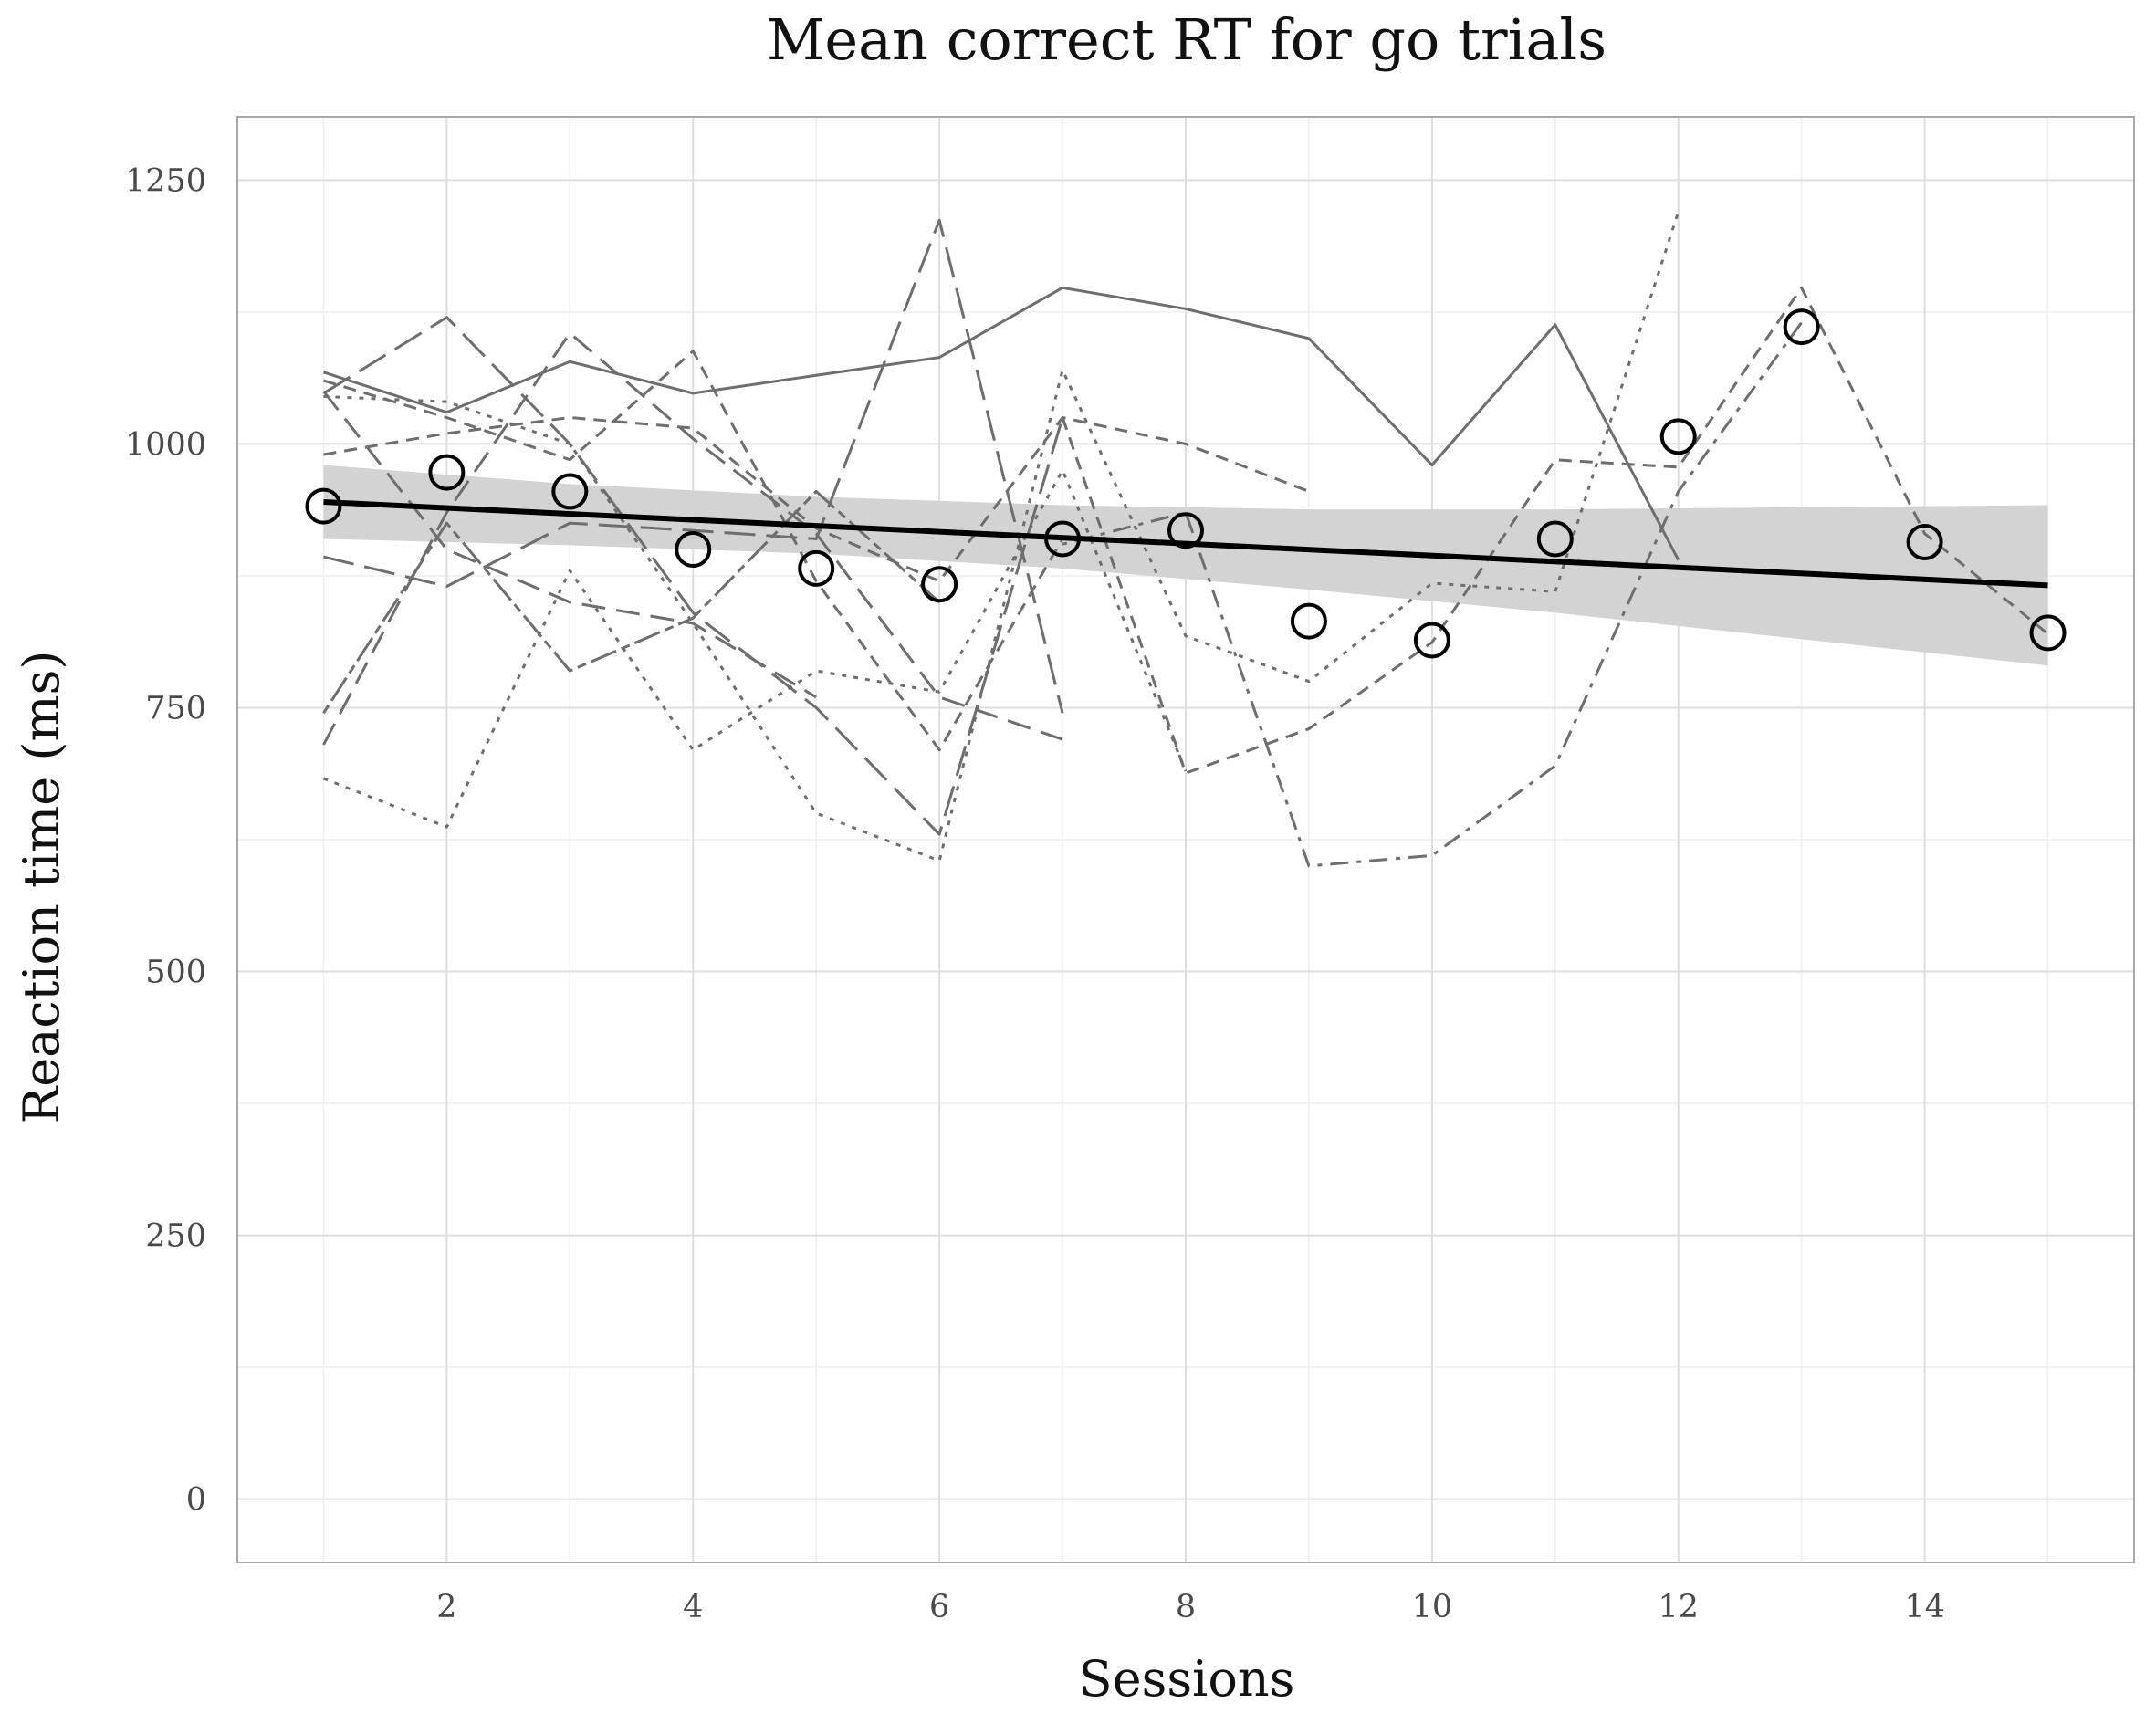 This screenshot has height=1724, width=2156. What do you see at coordinates (1925, 1607) in the screenshot?
I see `x-tick-label: 14` at bounding box center [1925, 1607].